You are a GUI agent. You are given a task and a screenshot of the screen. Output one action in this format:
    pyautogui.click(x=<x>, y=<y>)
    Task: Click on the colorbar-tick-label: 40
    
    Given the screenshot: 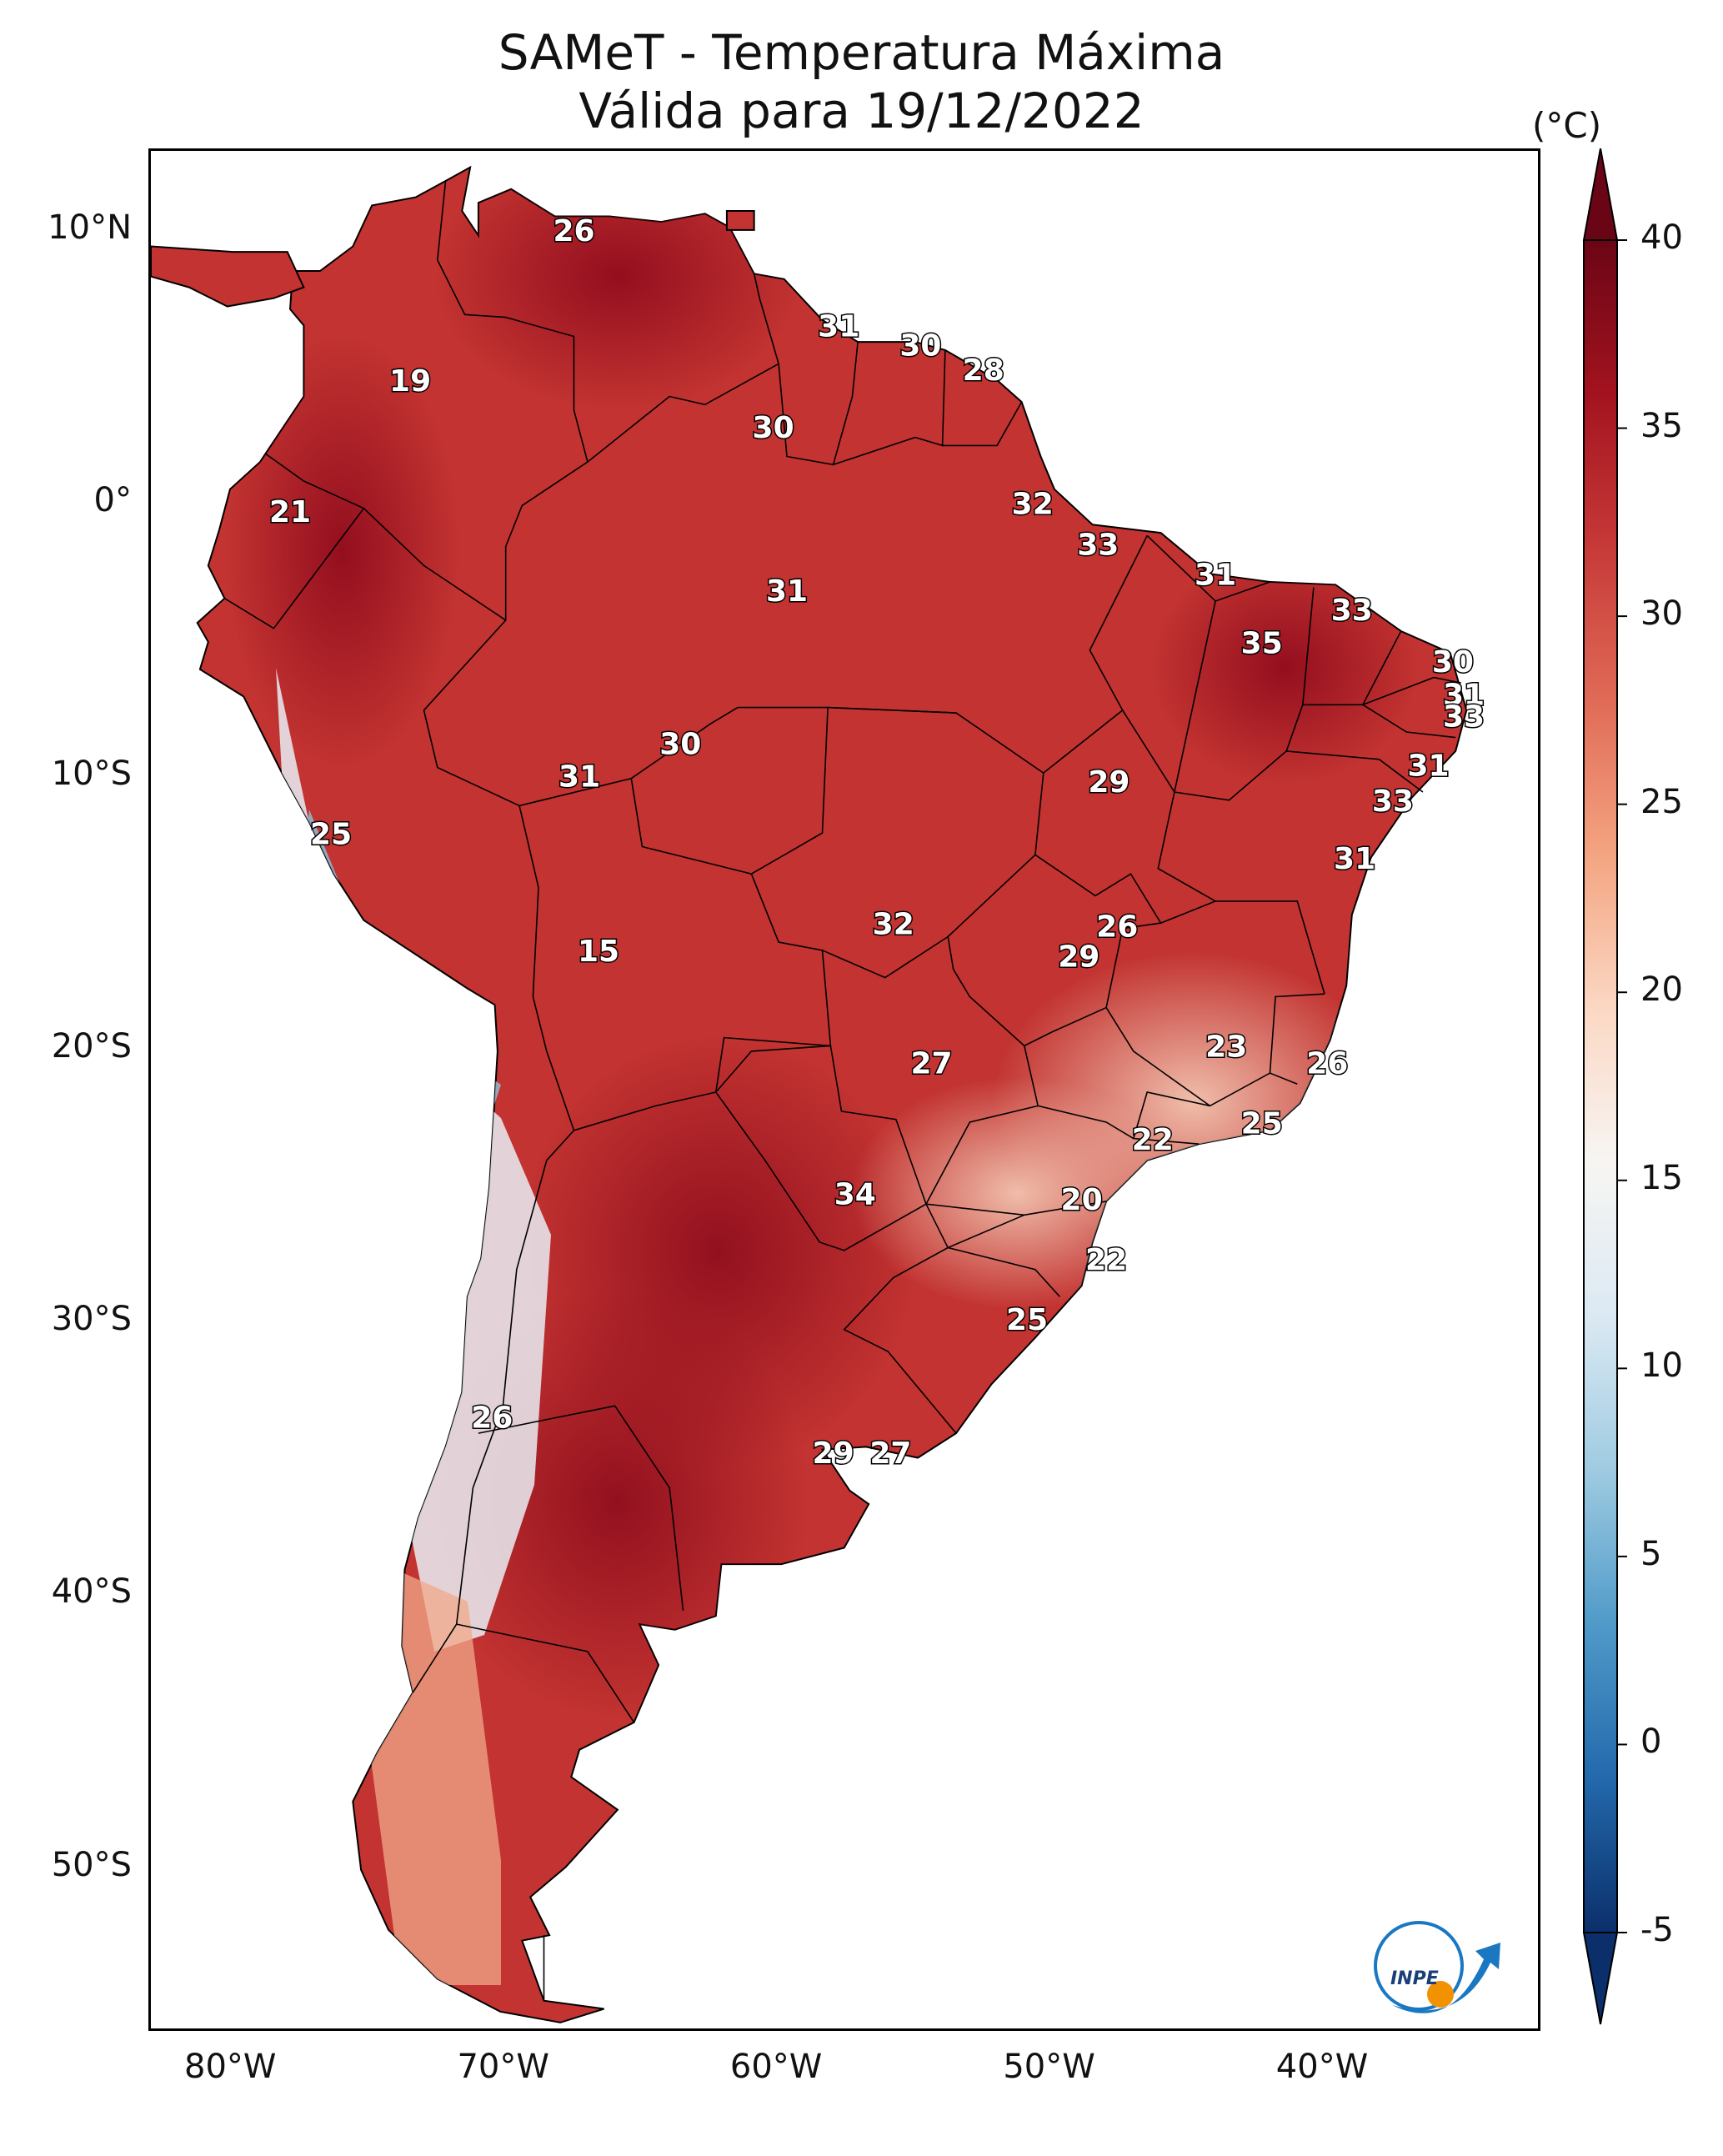 What is the action you would take?
    pyautogui.click(x=1661, y=237)
    